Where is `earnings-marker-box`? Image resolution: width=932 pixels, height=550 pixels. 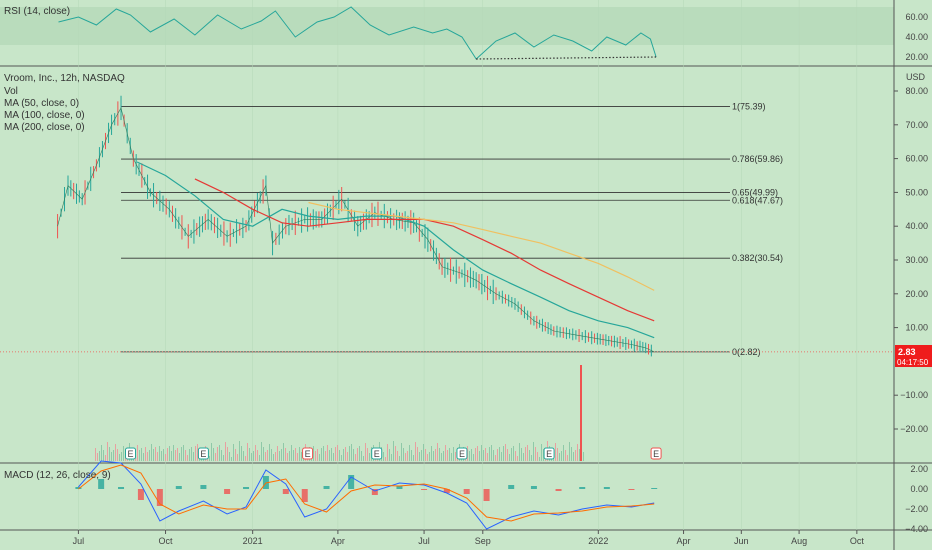 earnings-marker-box is located at coordinates (377, 453).